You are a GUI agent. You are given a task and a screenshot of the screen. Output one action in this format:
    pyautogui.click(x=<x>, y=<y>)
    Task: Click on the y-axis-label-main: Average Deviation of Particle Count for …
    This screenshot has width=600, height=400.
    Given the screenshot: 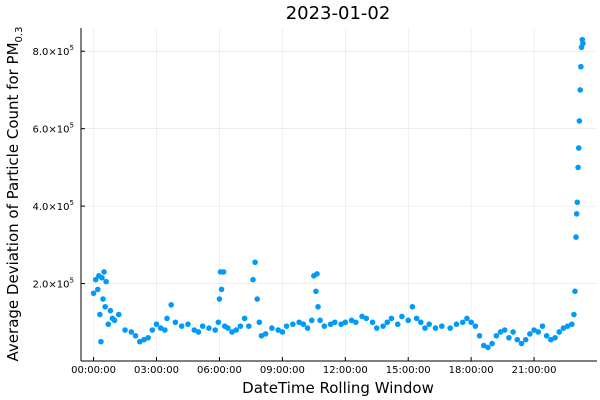 What is the action you would take?
    pyautogui.click(x=13, y=201)
    